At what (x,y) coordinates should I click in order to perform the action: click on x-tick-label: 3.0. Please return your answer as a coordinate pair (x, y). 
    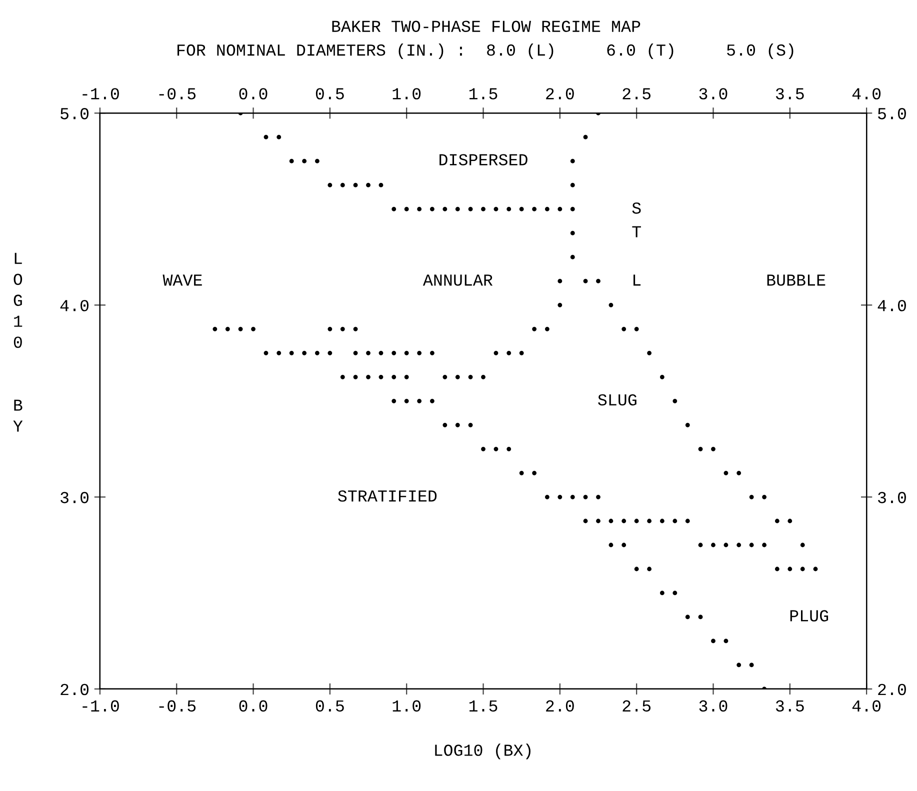
    Looking at the image, I should click on (713, 706).